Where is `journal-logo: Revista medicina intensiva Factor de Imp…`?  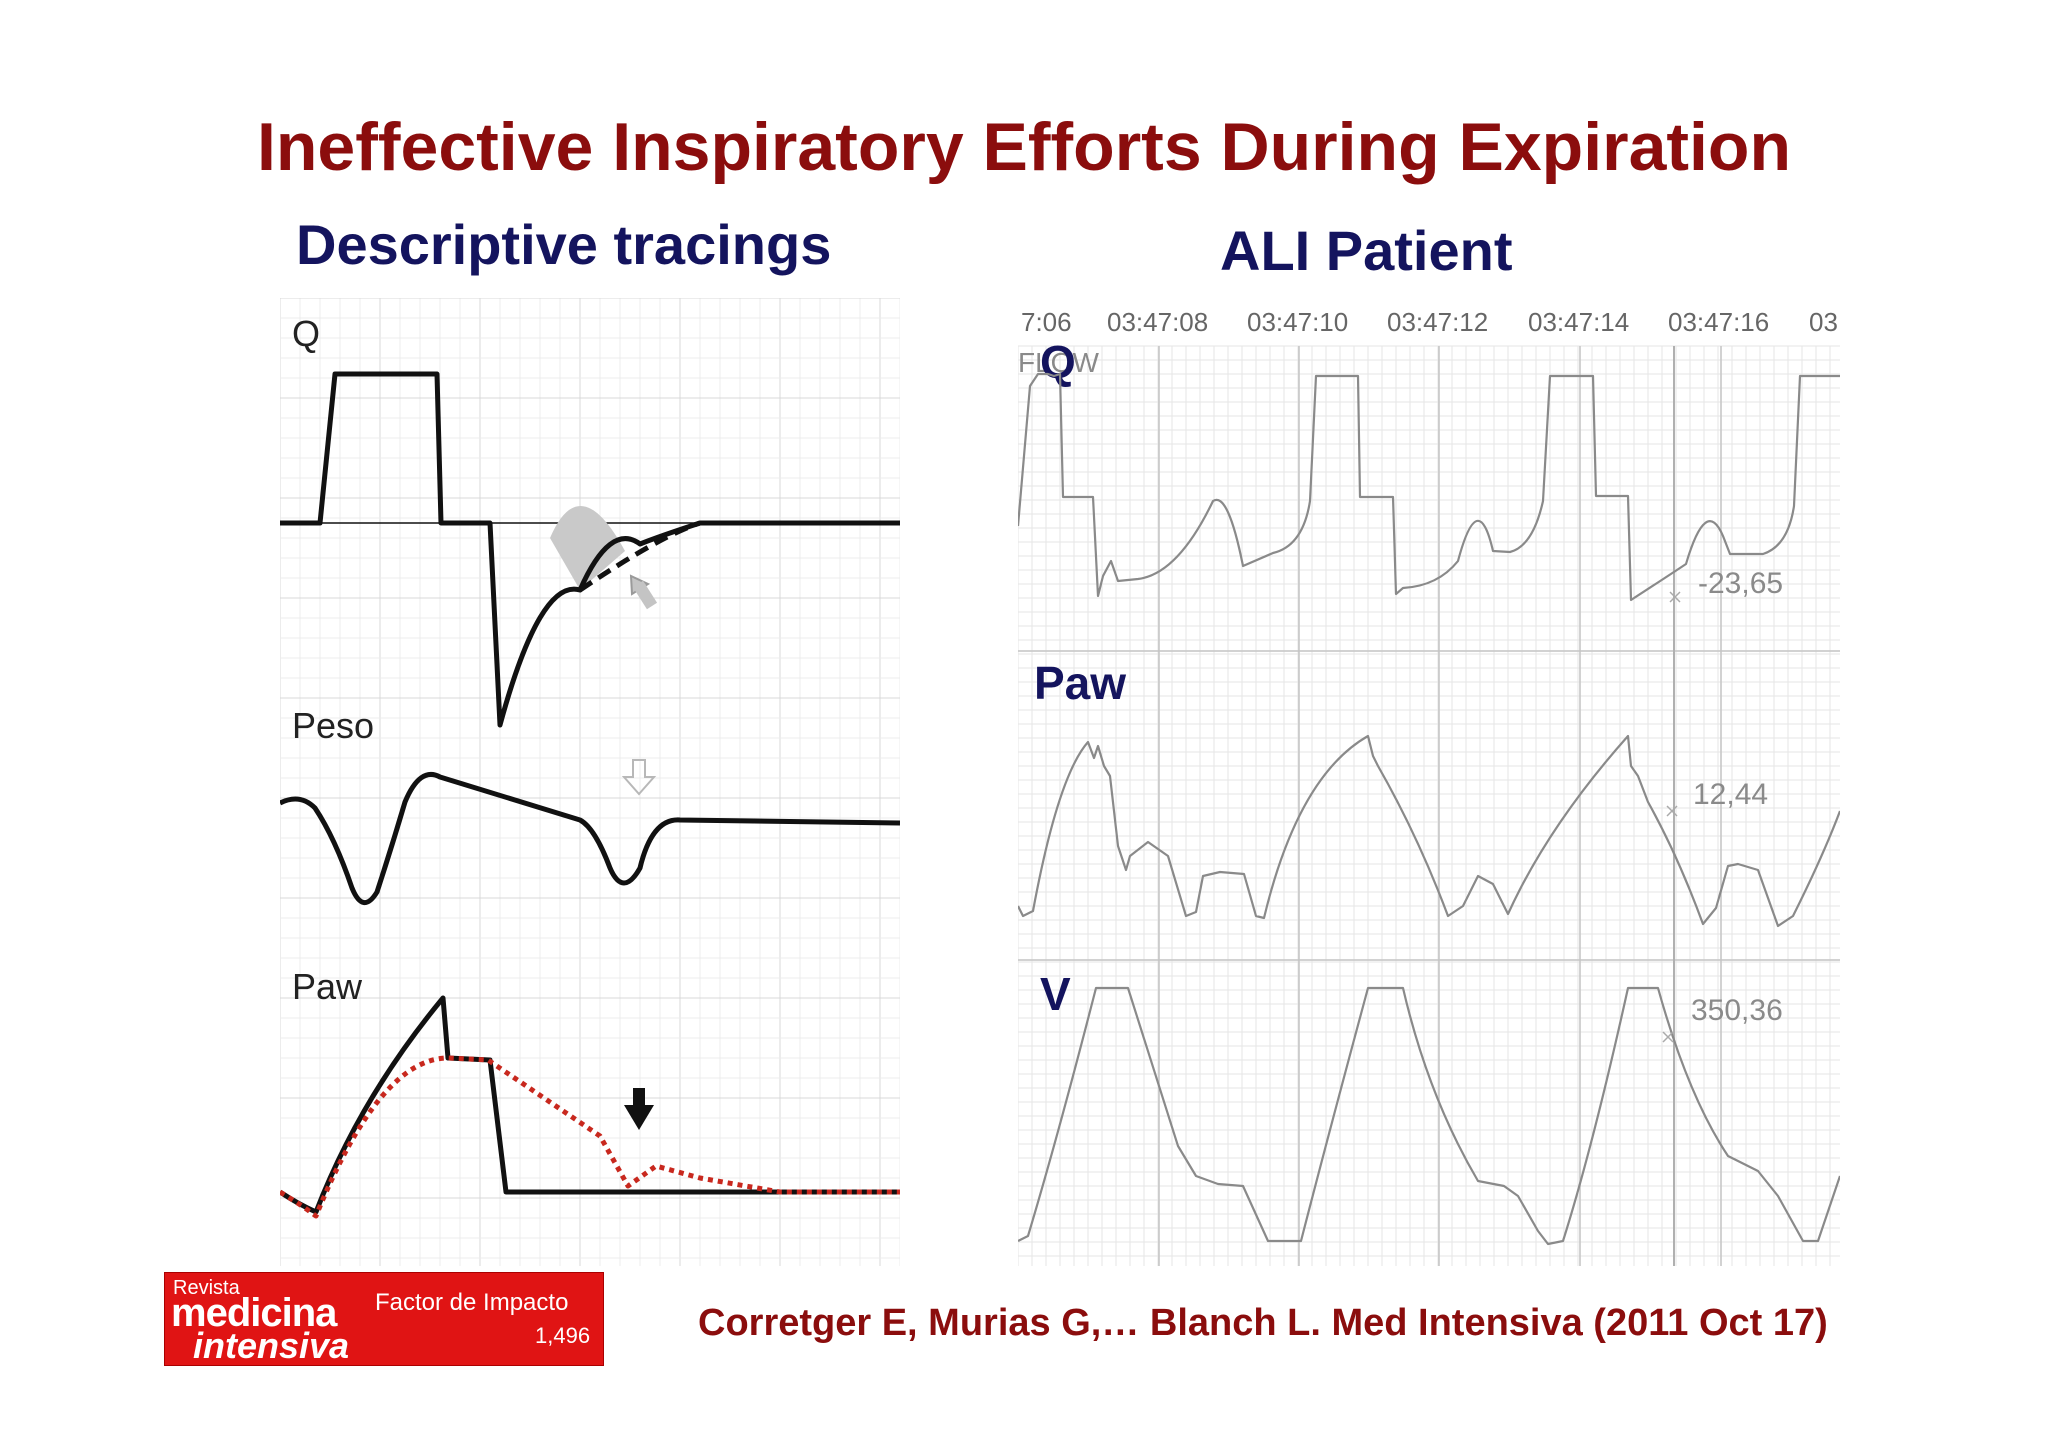 journal-logo: Revista medicina intensiva Factor de Imp… is located at coordinates (384, 1319).